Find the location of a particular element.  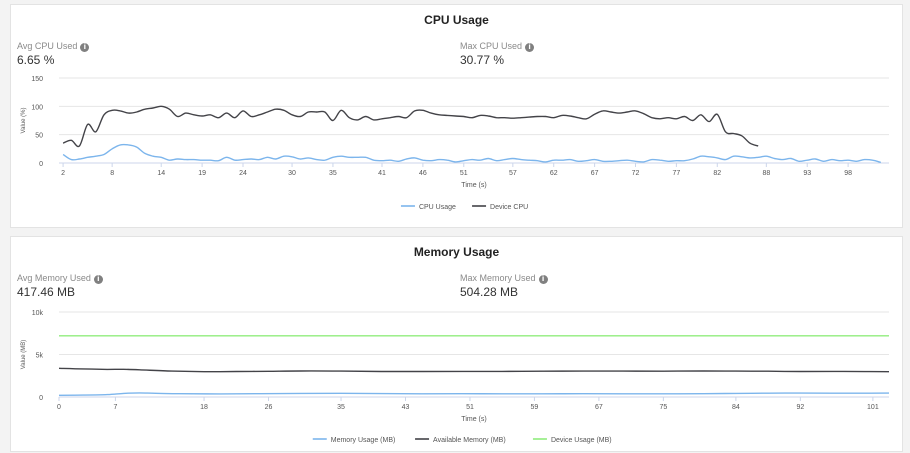

cpu-y-tick-label: 50 is located at coordinates (39, 136).